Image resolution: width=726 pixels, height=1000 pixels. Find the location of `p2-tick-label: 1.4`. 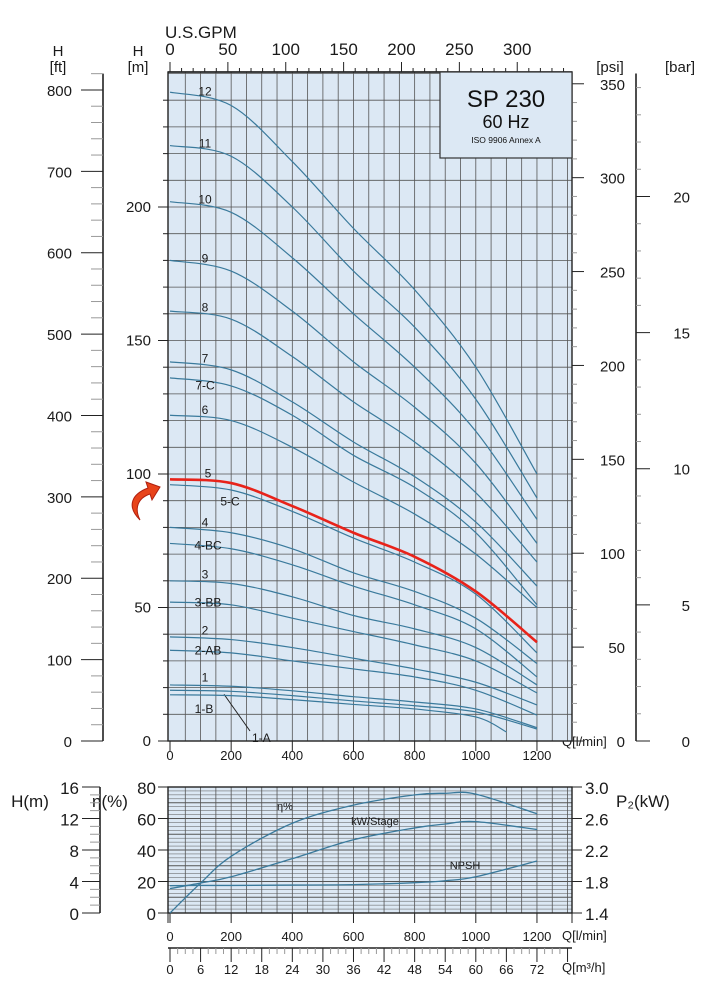

p2-tick-label: 1.4 is located at coordinates (597, 914).